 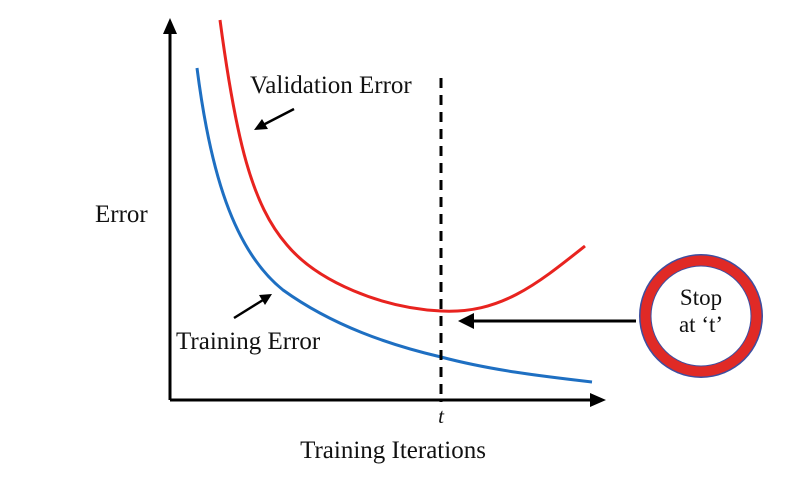 What do you see at coordinates (547, 321) in the screenshot?
I see `stop-arrow` at bounding box center [547, 321].